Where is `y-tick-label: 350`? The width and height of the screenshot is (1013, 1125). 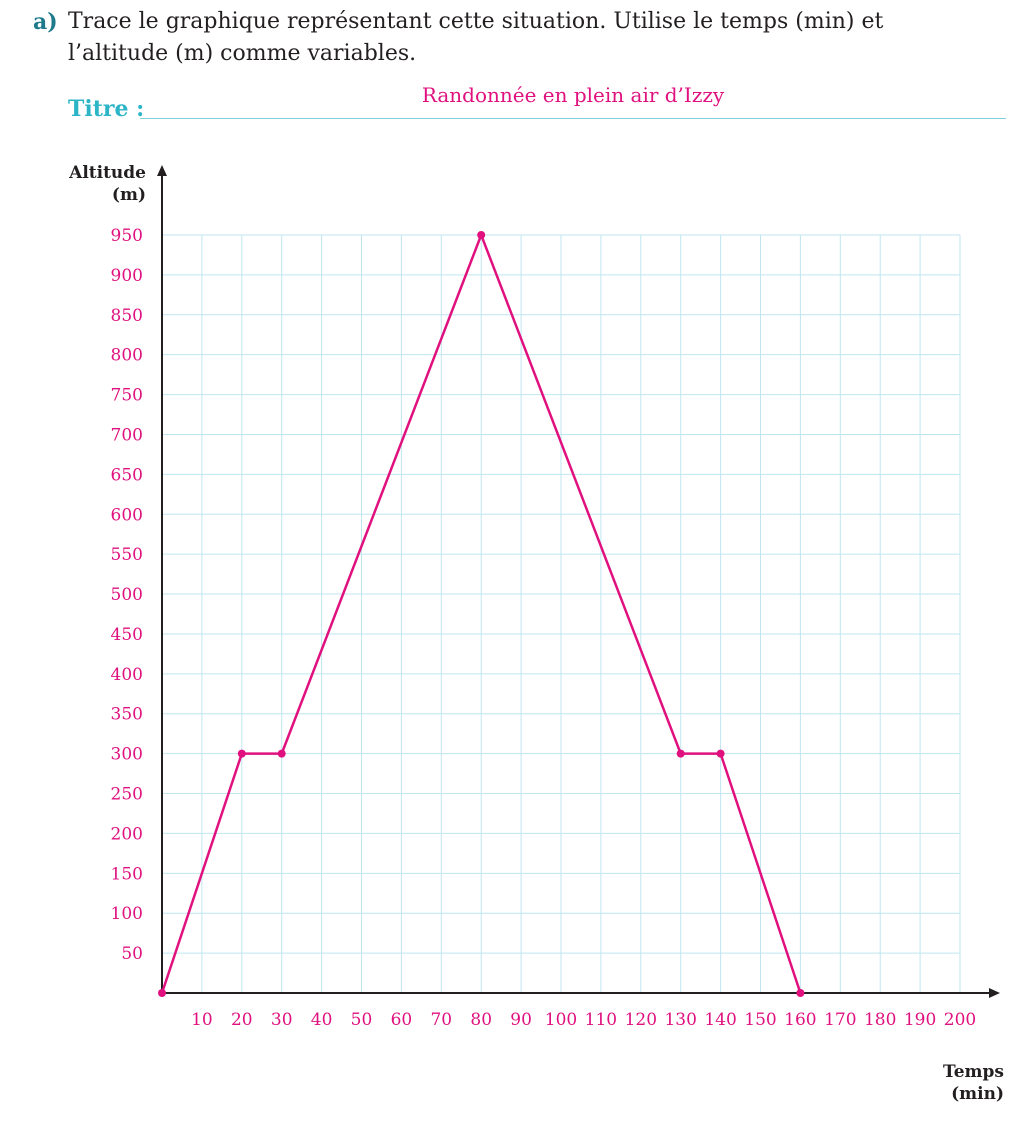
y-tick-label: 350 is located at coordinates (127, 715).